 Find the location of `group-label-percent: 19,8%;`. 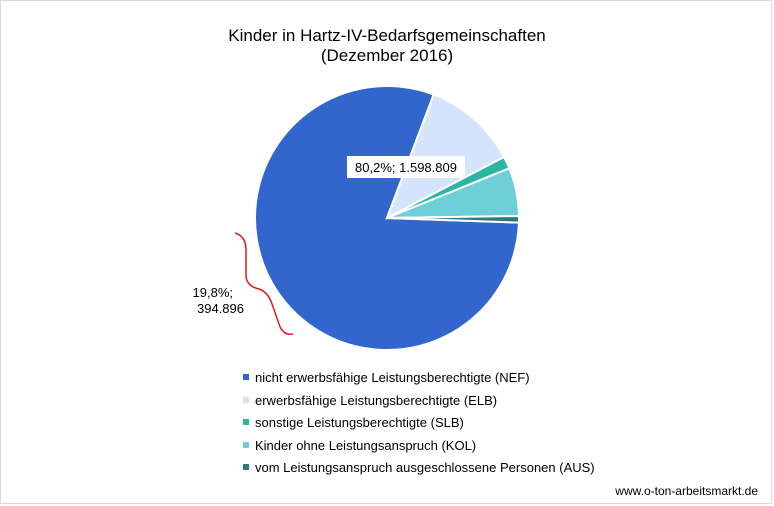

group-label-percent: 19,8%; is located at coordinates (213, 292).